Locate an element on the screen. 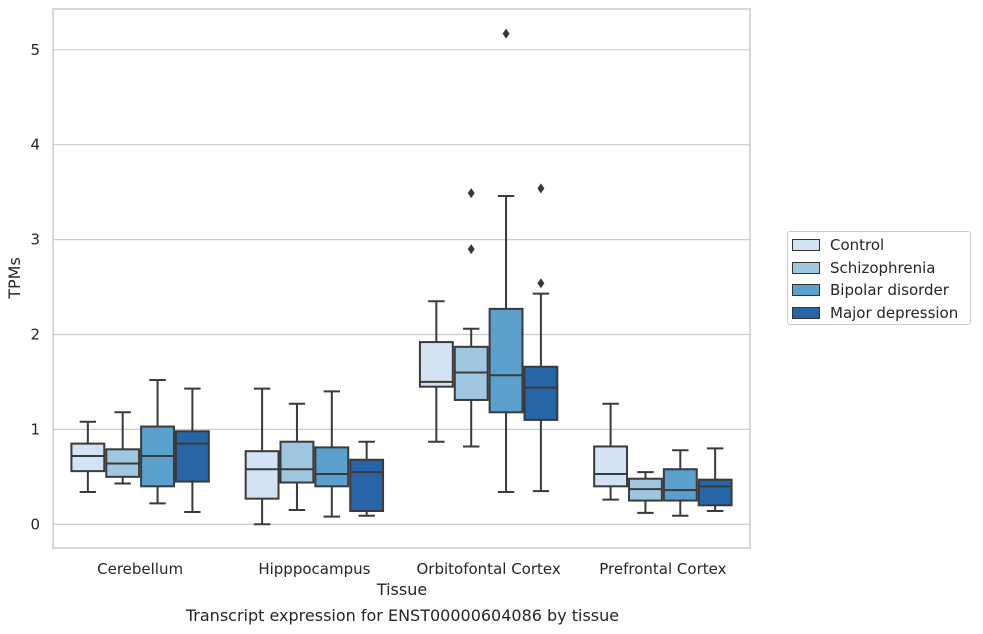 Image resolution: width=983 pixels, height=634 pixels. legend-item-0: Control is located at coordinates (836, 245).